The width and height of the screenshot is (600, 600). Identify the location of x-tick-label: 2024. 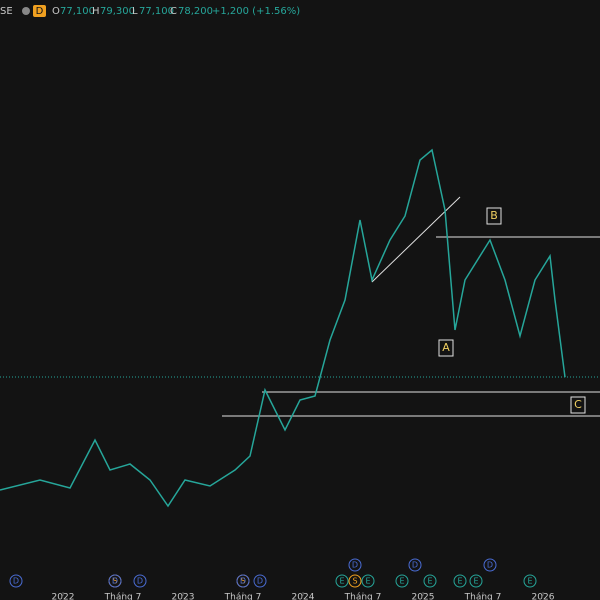
(303, 596).